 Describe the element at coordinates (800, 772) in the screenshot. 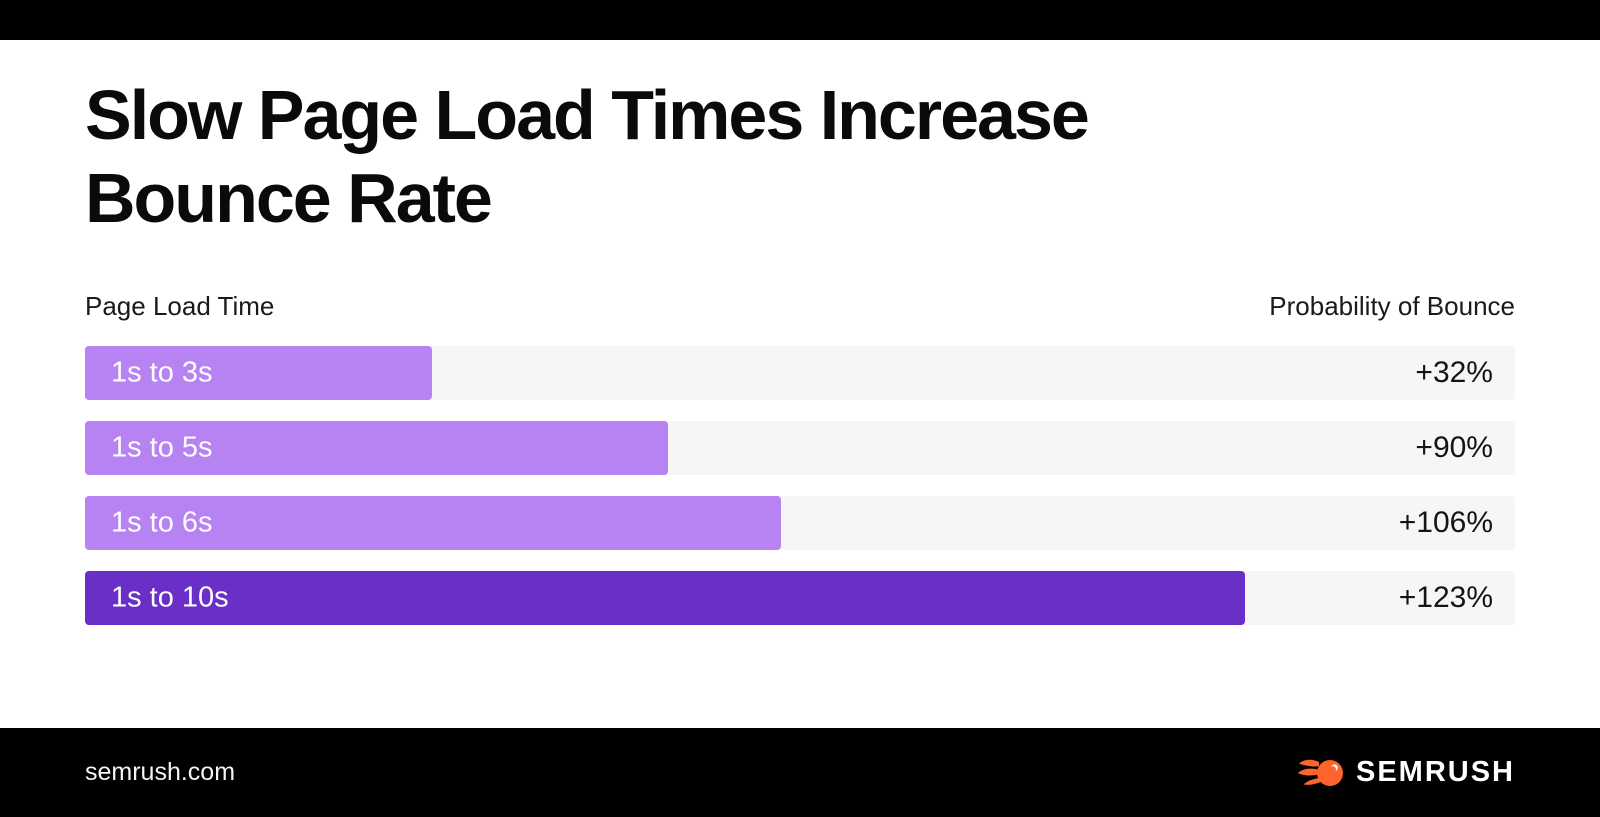

I see `footer-black-band: semrush.com SEMRUSH` at that location.